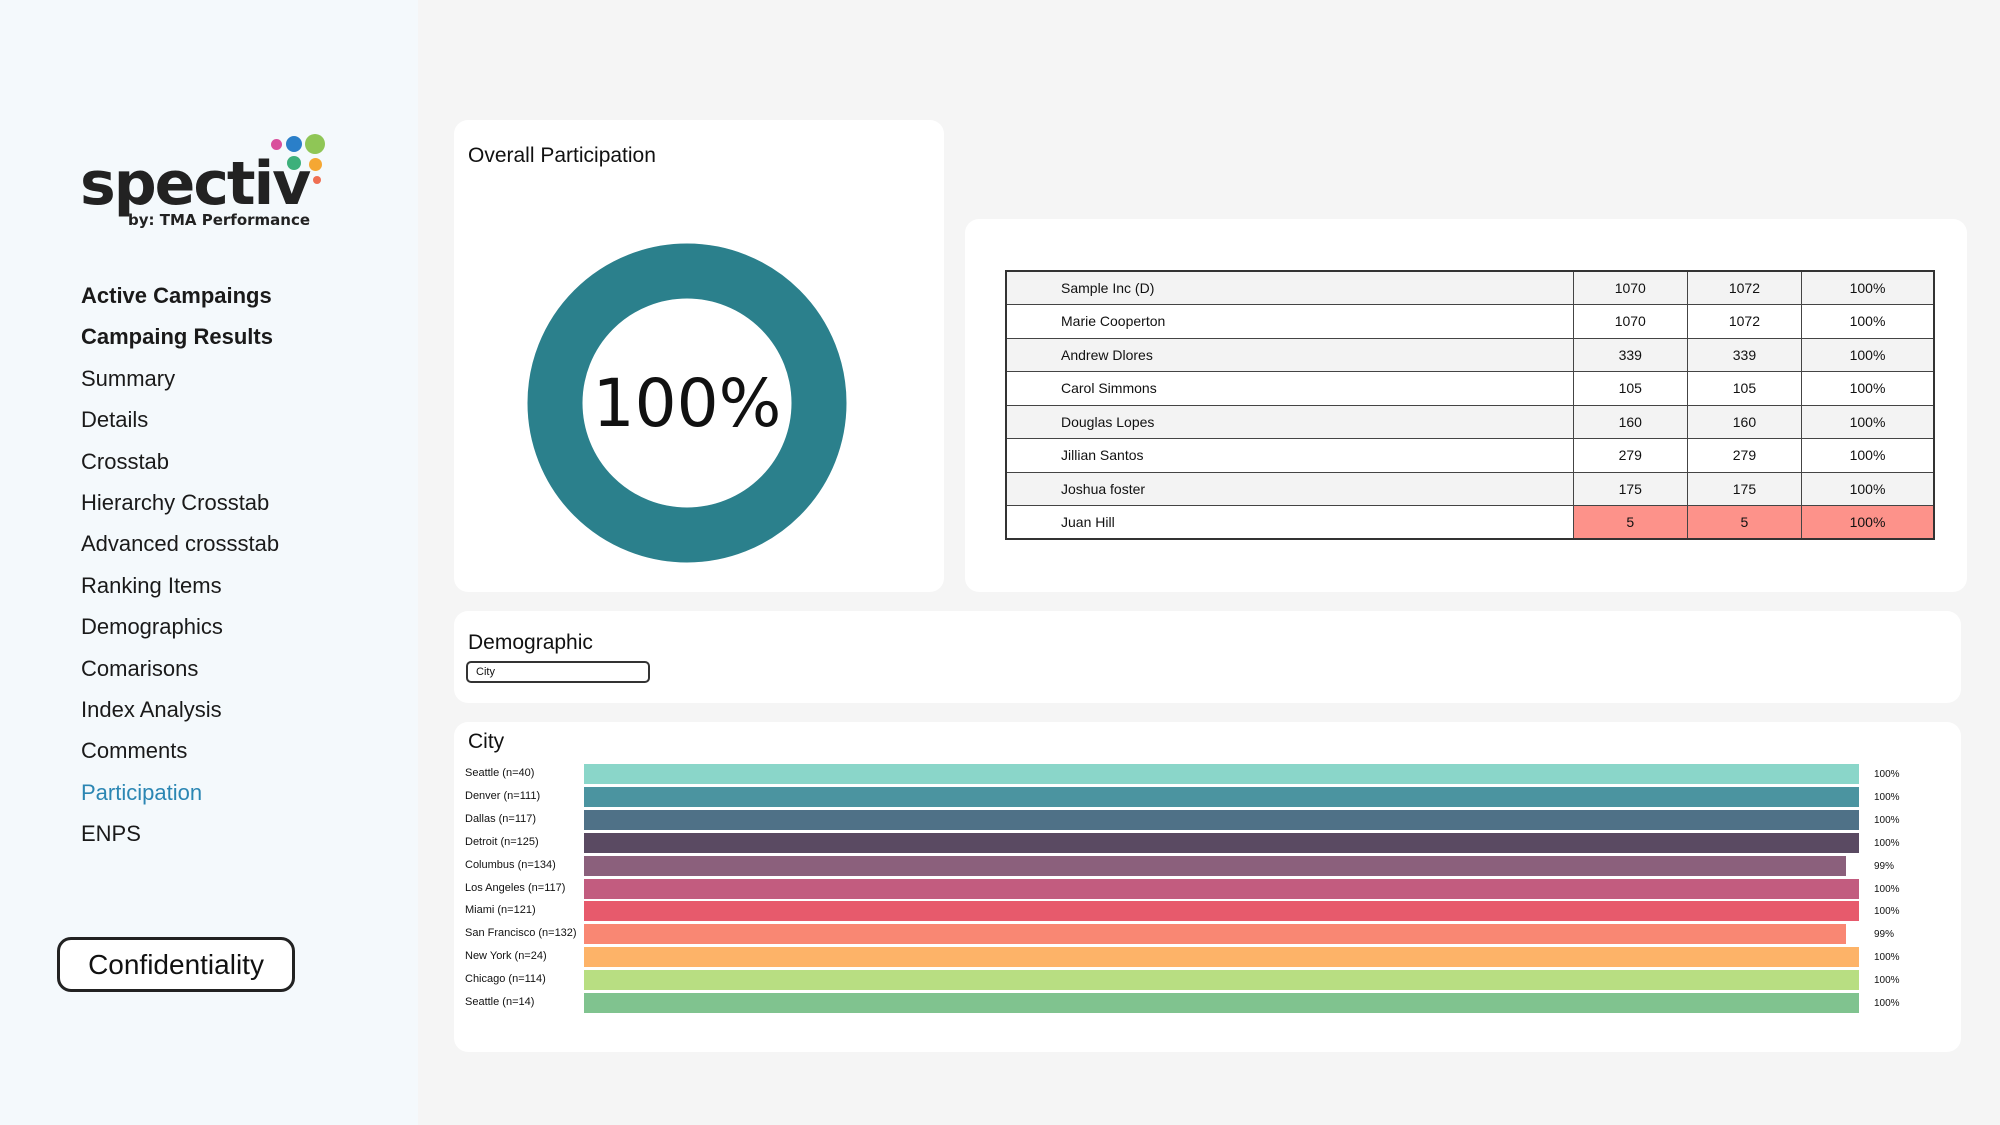 The width and height of the screenshot is (2000, 1125). I want to click on logo-dot-lime, so click(315, 144).